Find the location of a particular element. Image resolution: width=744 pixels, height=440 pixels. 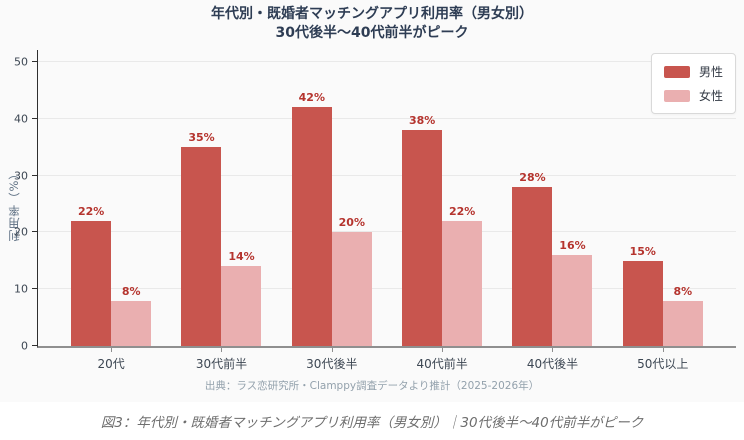

bar-value-label: 14% is located at coordinates (241, 257).